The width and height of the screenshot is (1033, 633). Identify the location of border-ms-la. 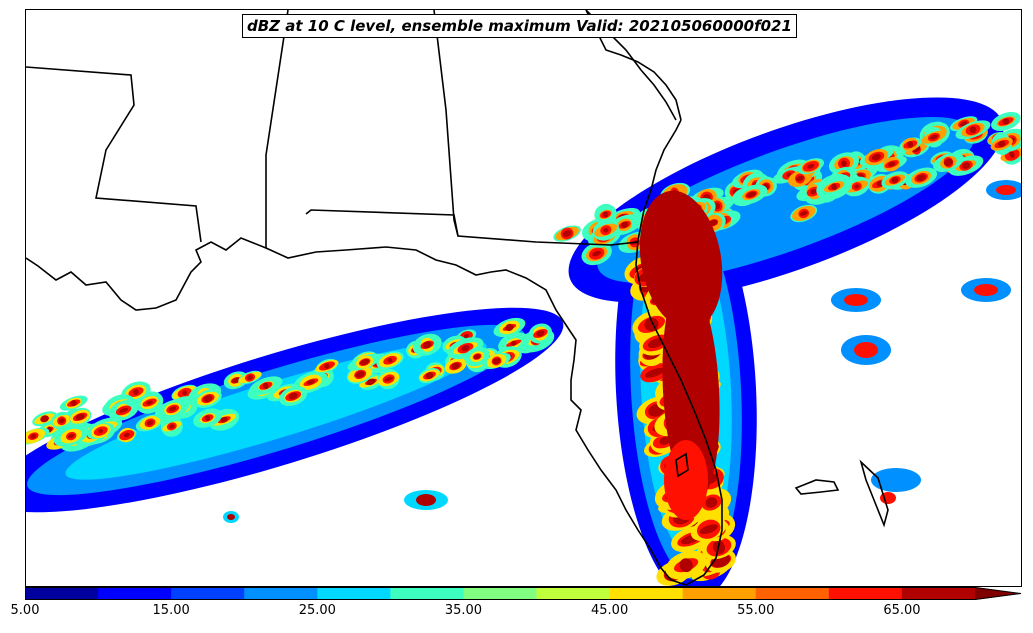
(114, 154).